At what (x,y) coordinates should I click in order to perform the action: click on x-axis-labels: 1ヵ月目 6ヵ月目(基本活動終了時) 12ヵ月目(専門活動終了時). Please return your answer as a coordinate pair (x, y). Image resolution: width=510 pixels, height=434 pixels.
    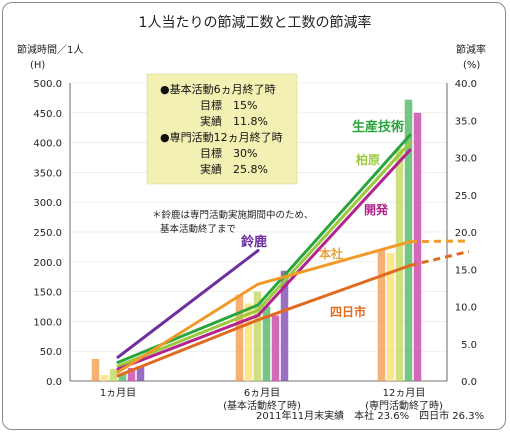
    Looking at the image, I should click on (271, 399).